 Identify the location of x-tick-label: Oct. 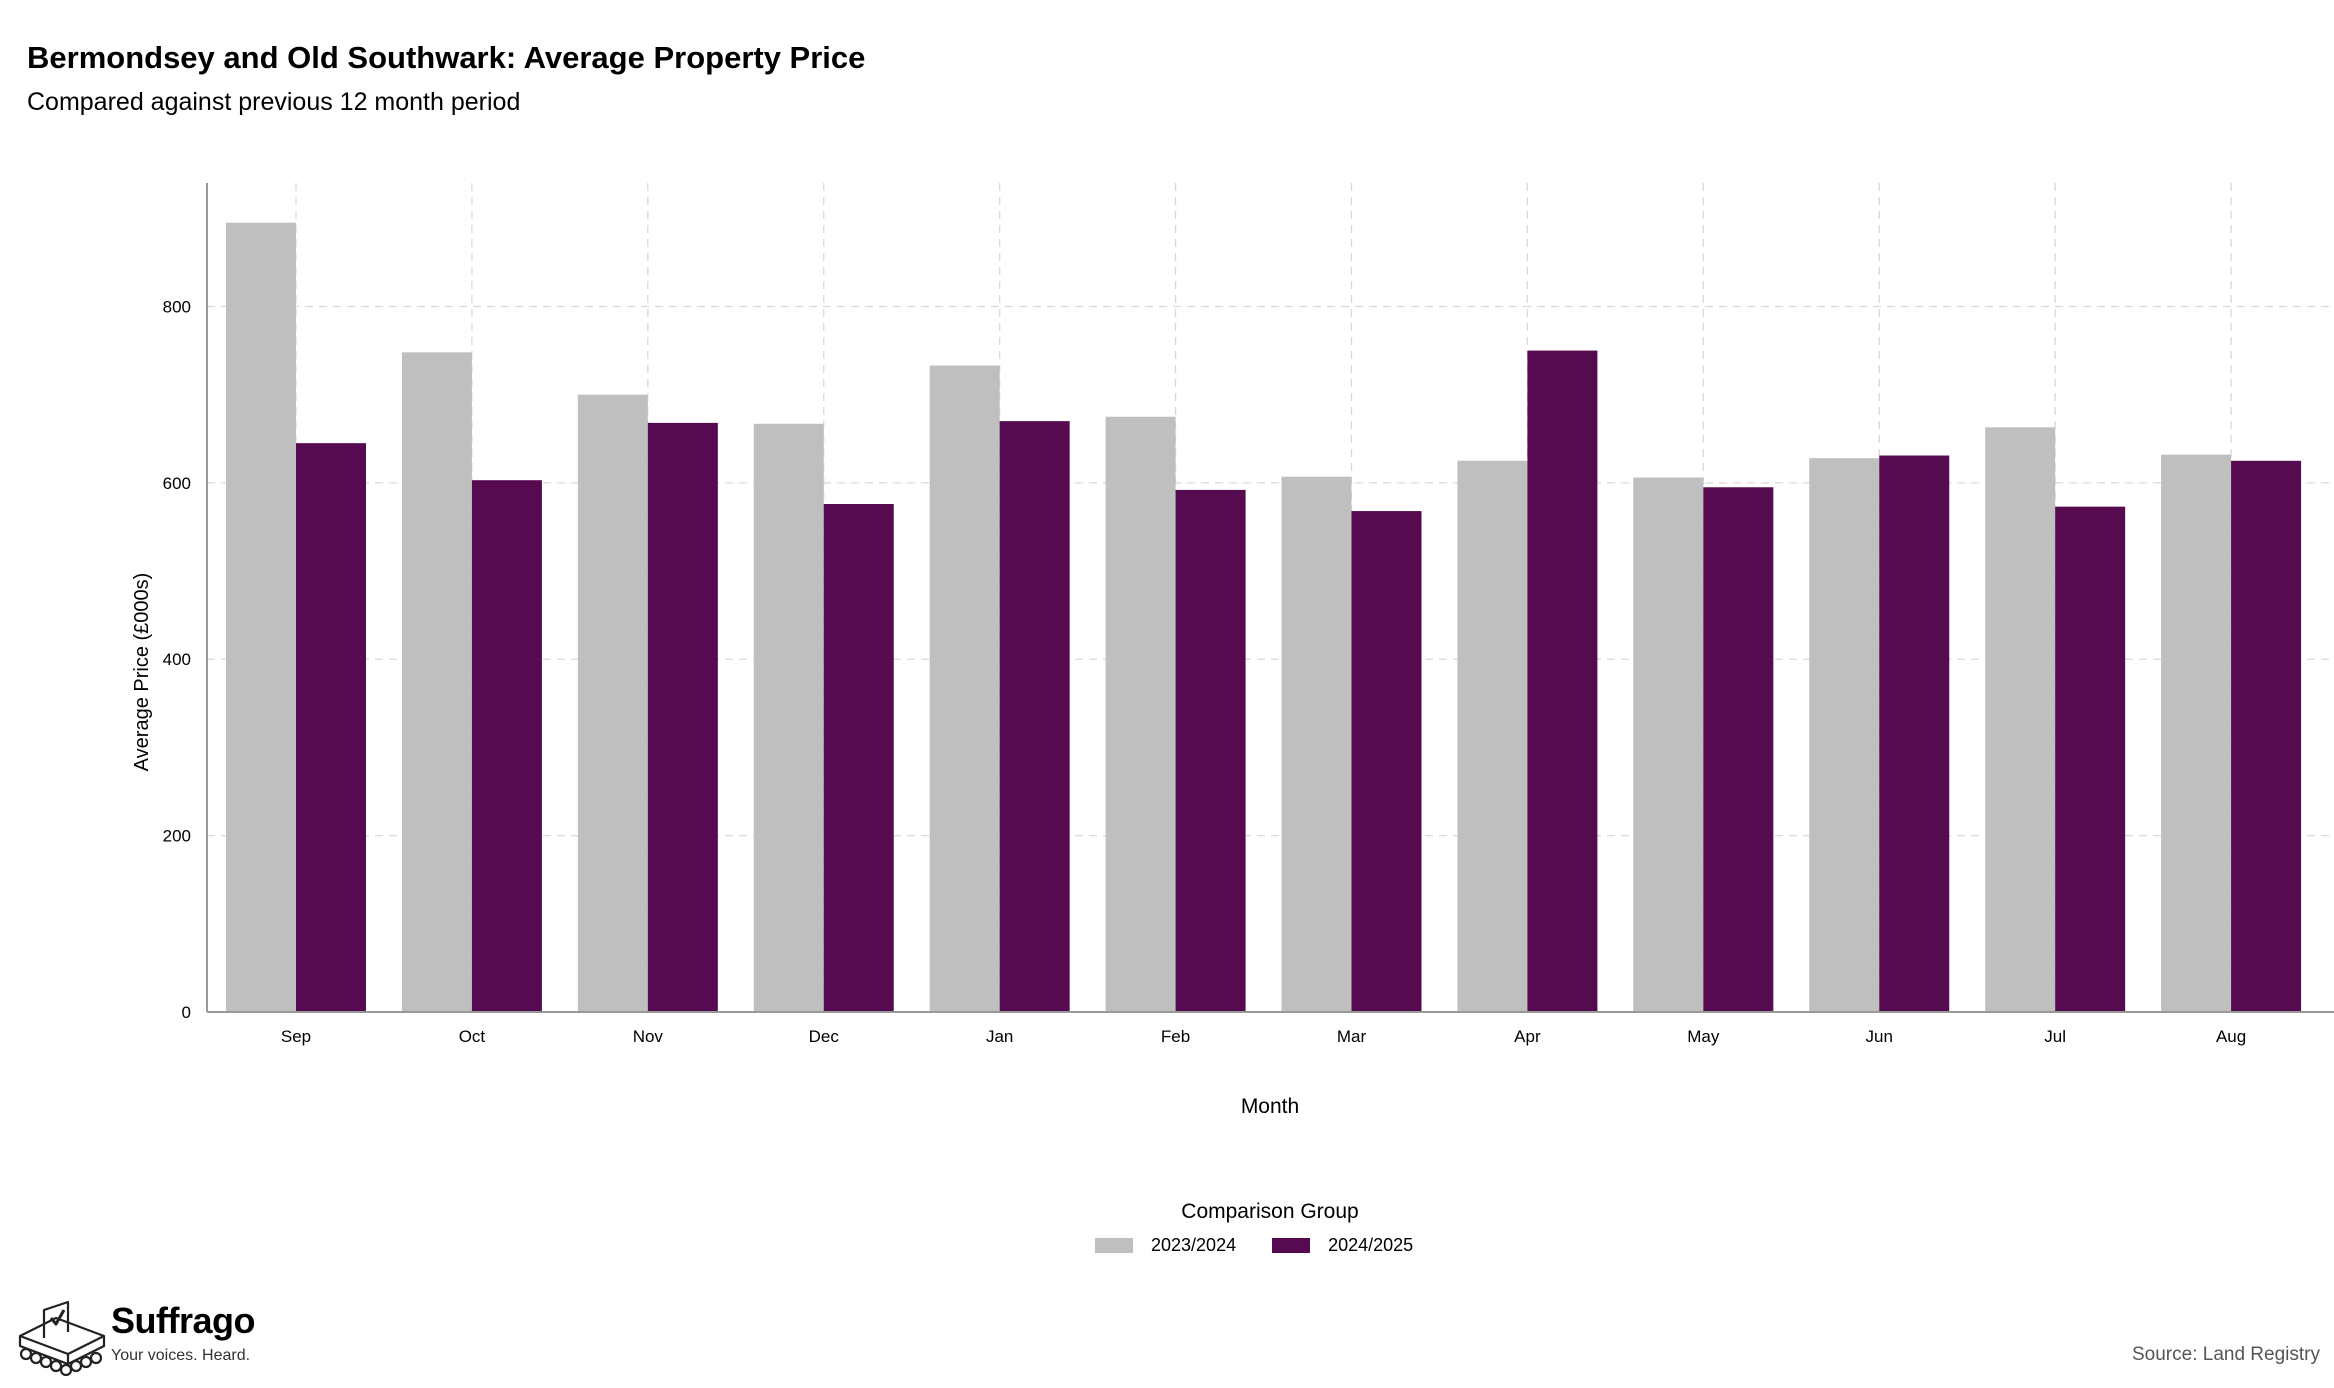
(472, 1036).